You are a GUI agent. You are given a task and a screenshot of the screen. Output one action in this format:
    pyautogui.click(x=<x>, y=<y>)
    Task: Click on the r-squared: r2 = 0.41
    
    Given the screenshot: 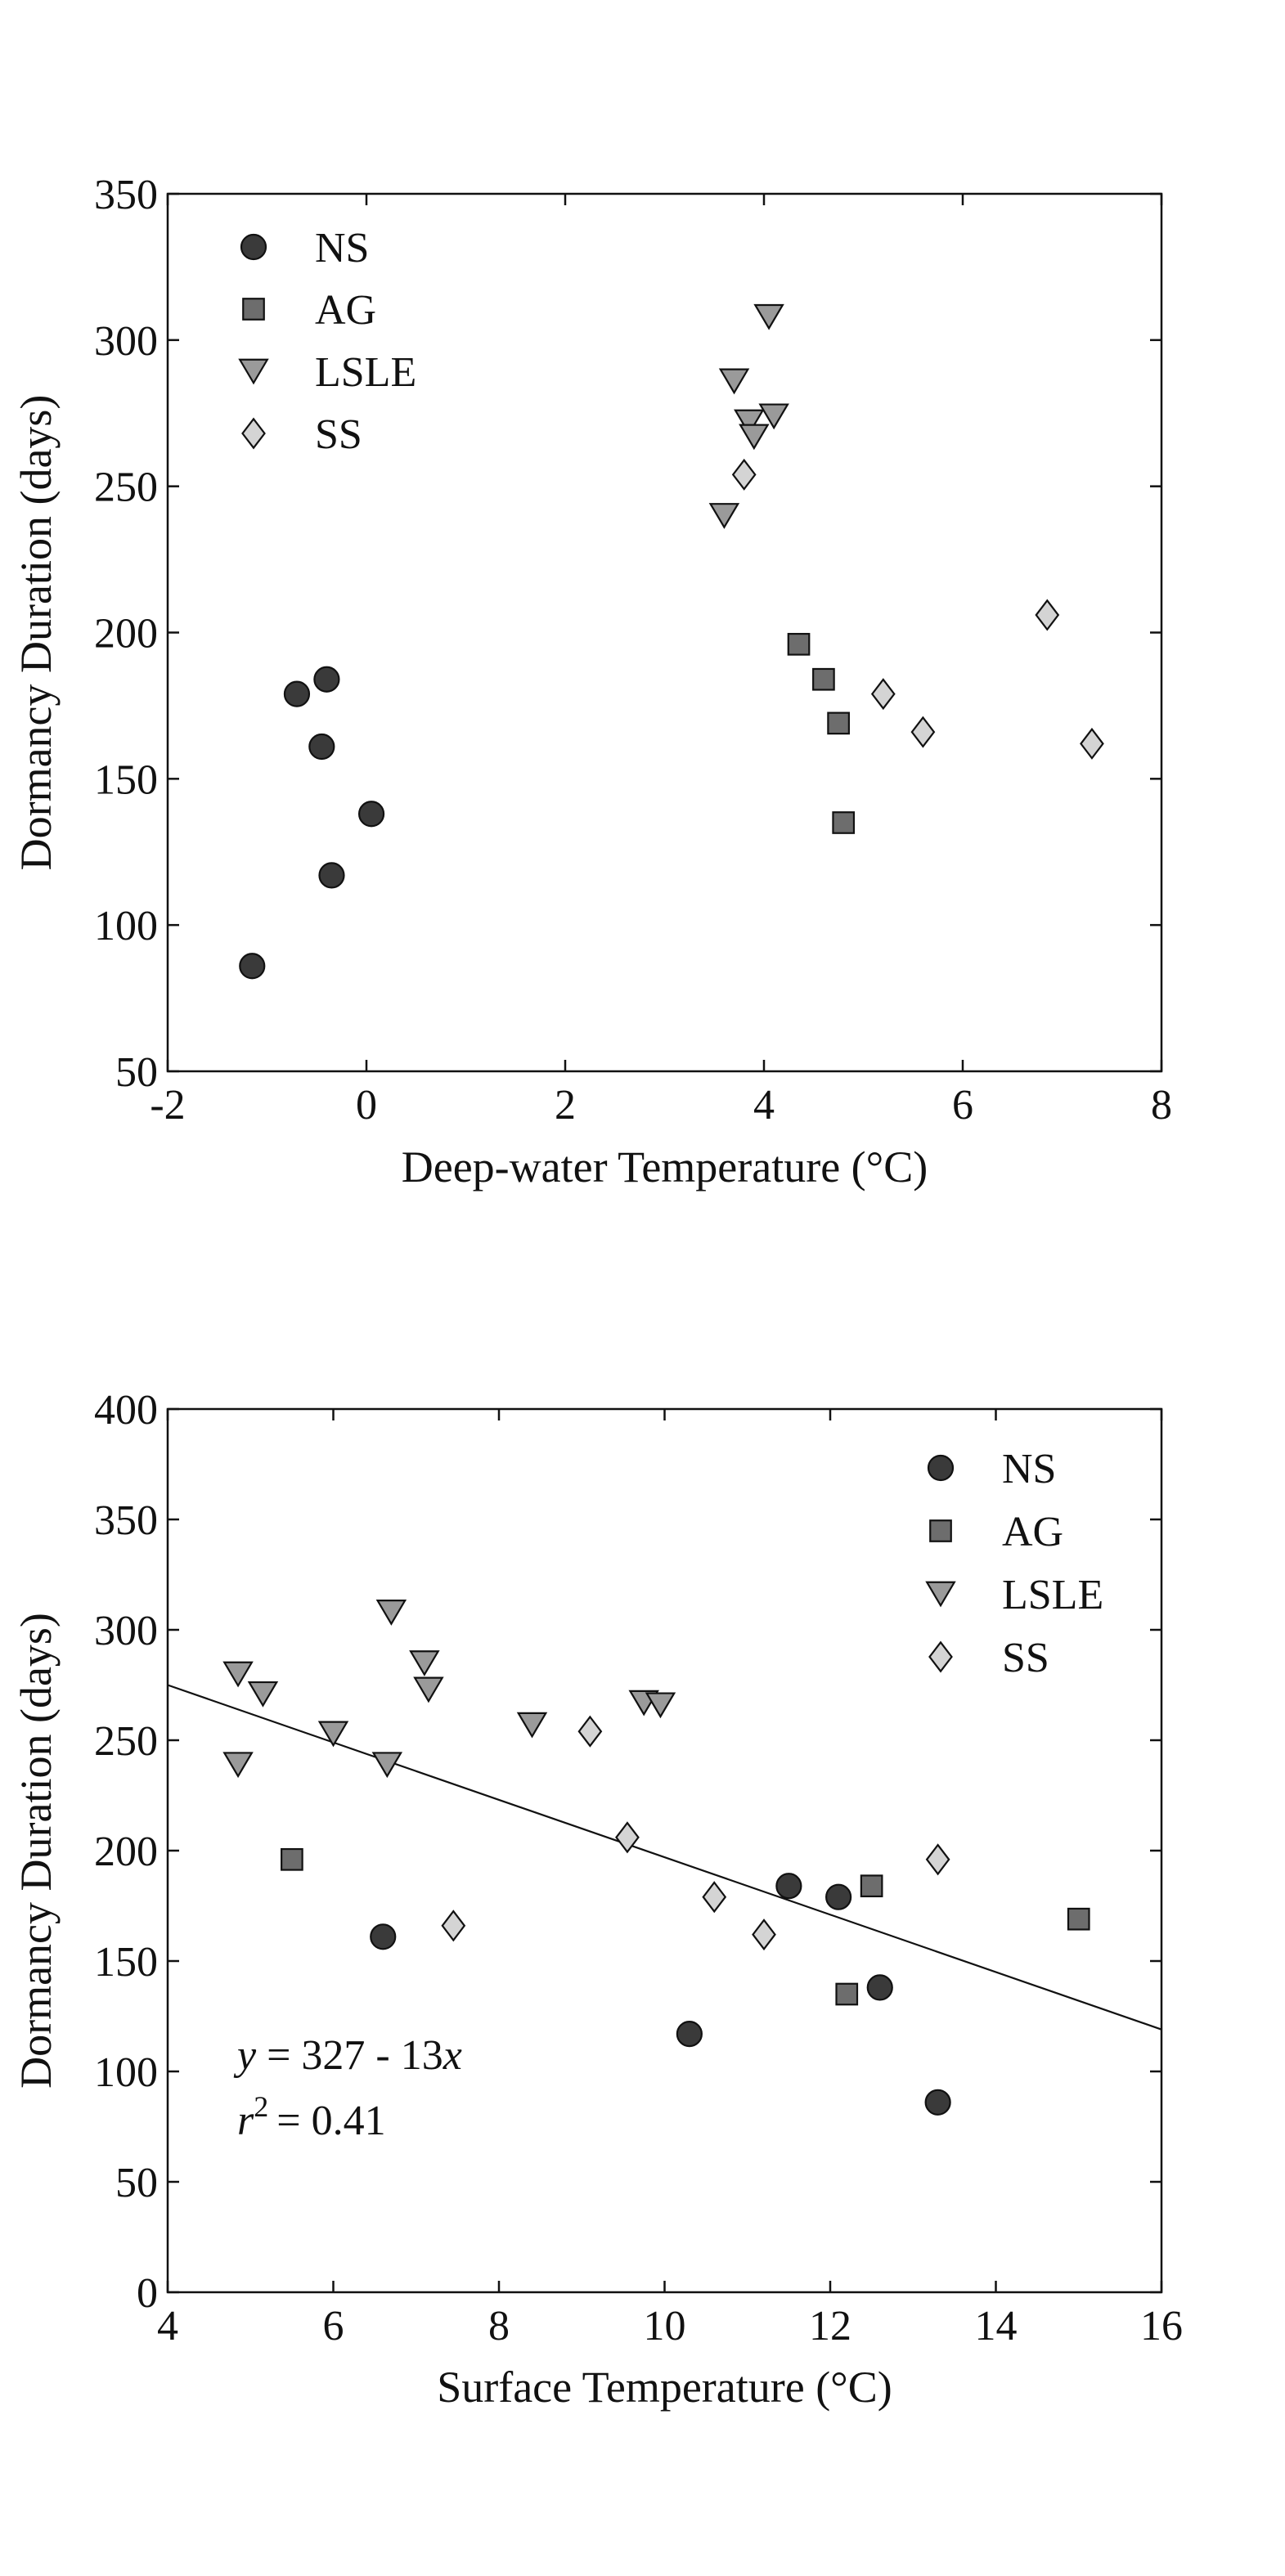 What is the action you would take?
    pyautogui.click(x=311, y=2117)
    